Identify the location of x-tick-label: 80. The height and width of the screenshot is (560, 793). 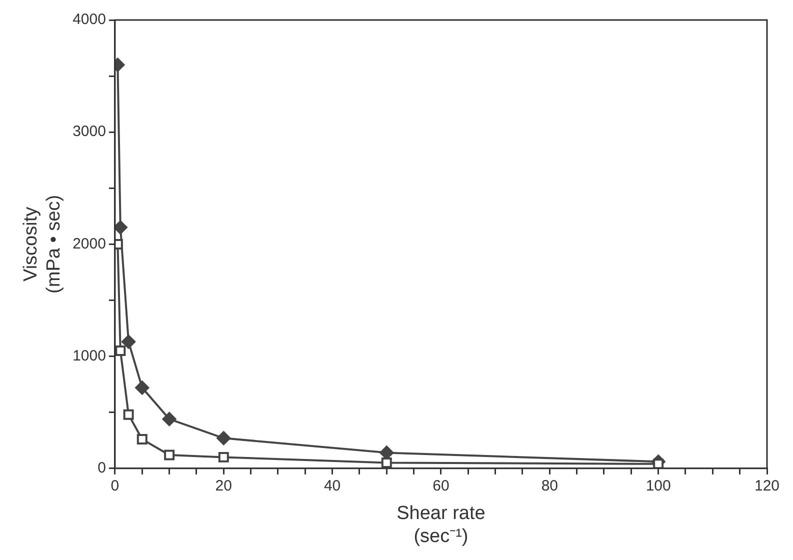
(549, 486).